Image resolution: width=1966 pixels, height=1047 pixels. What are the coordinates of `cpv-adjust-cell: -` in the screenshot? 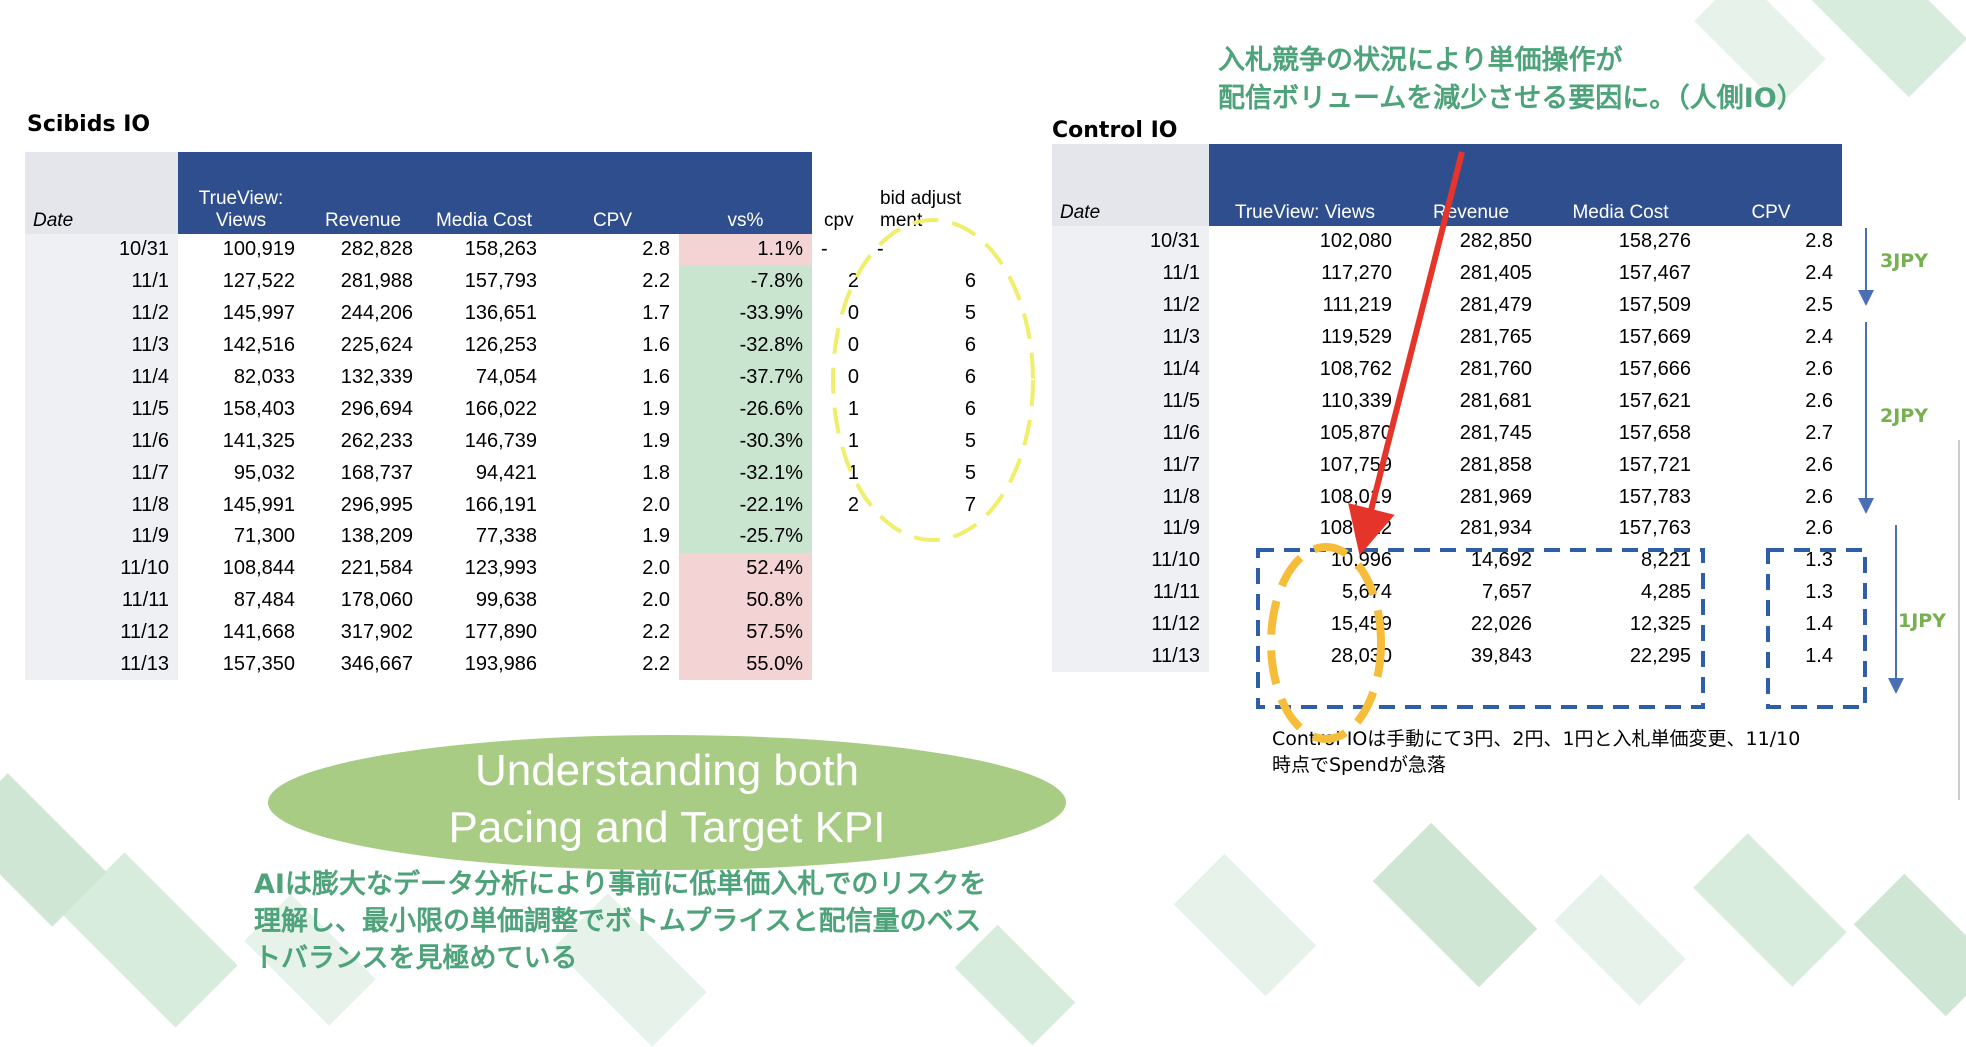 It's located at (824, 249).